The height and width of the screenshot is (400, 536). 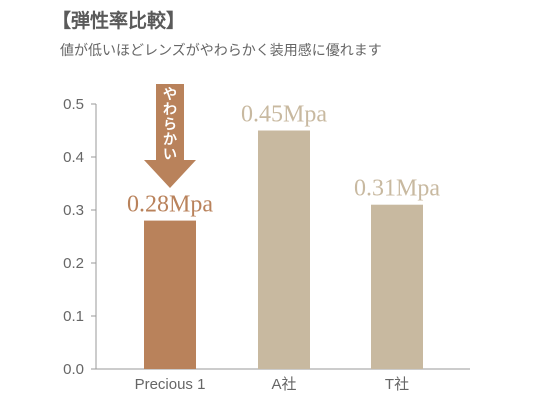 I want to click on softer-arrow-icon, so click(x=170, y=136).